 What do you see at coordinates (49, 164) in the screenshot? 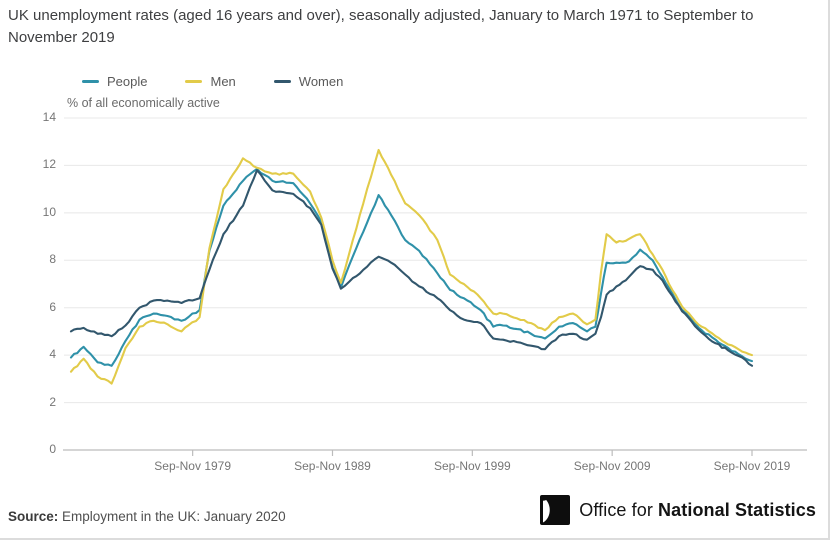
I see `y-axis-tick-label: 12` at bounding box center [49, 164].